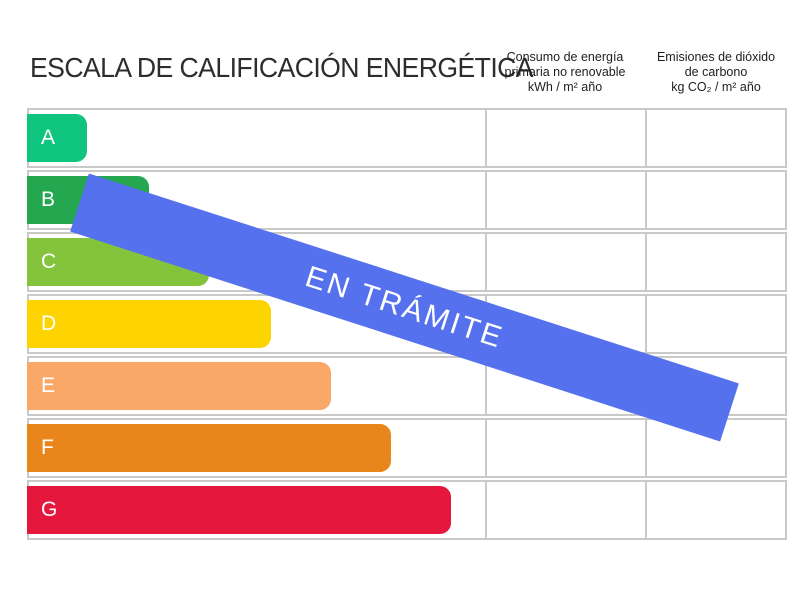  I want to click on rating-bar-cell: E, so click(256, 386).